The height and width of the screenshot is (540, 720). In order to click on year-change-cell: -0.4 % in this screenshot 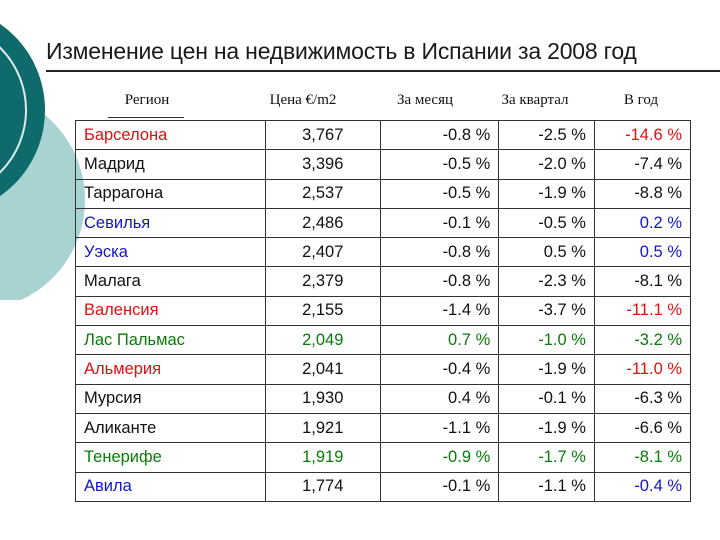, I will do `click(642, 486)`.